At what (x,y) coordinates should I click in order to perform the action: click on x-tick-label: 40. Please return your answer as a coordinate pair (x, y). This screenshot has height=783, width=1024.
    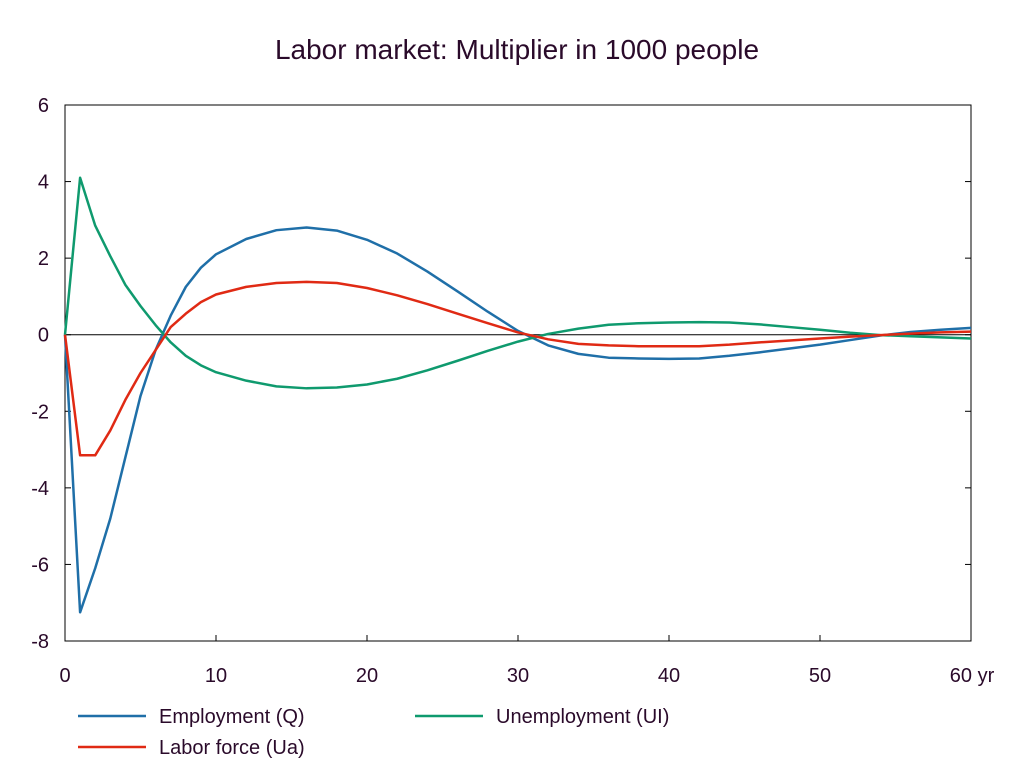
    Looking at the image, I should click on (669, 676).